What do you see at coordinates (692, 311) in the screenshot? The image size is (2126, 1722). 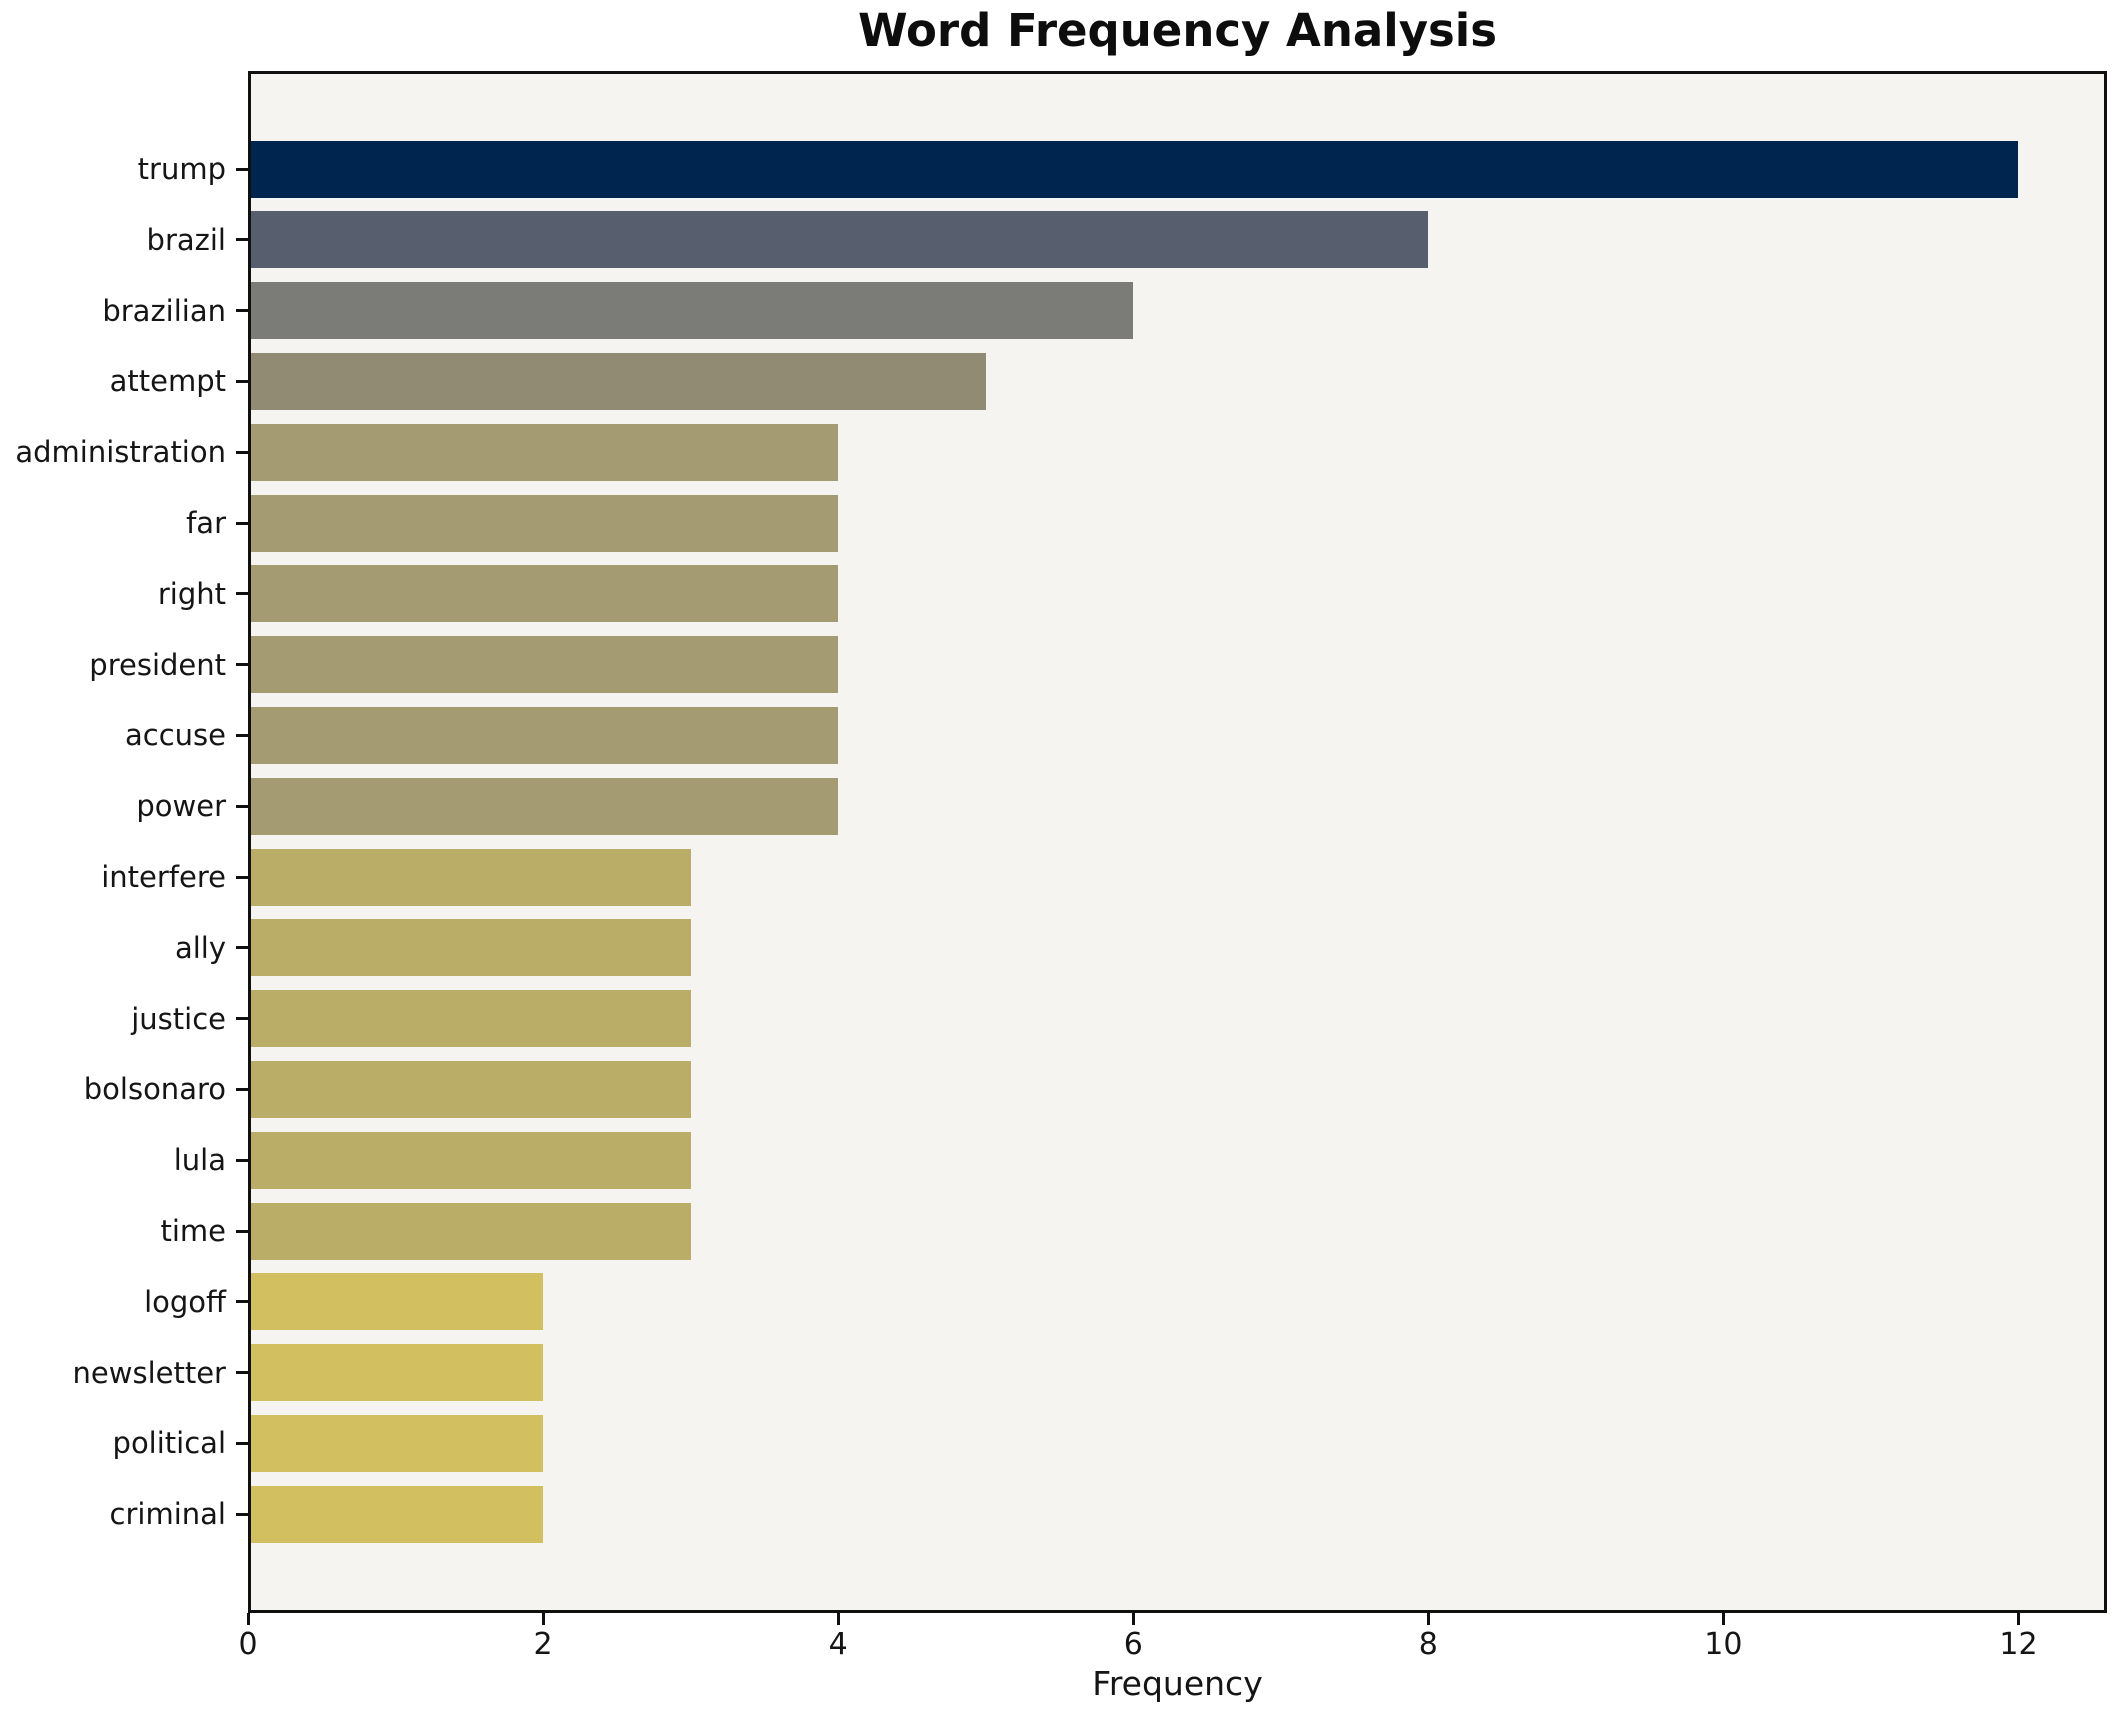 I see `bar-brazilian` at bounding box center [692, 311].